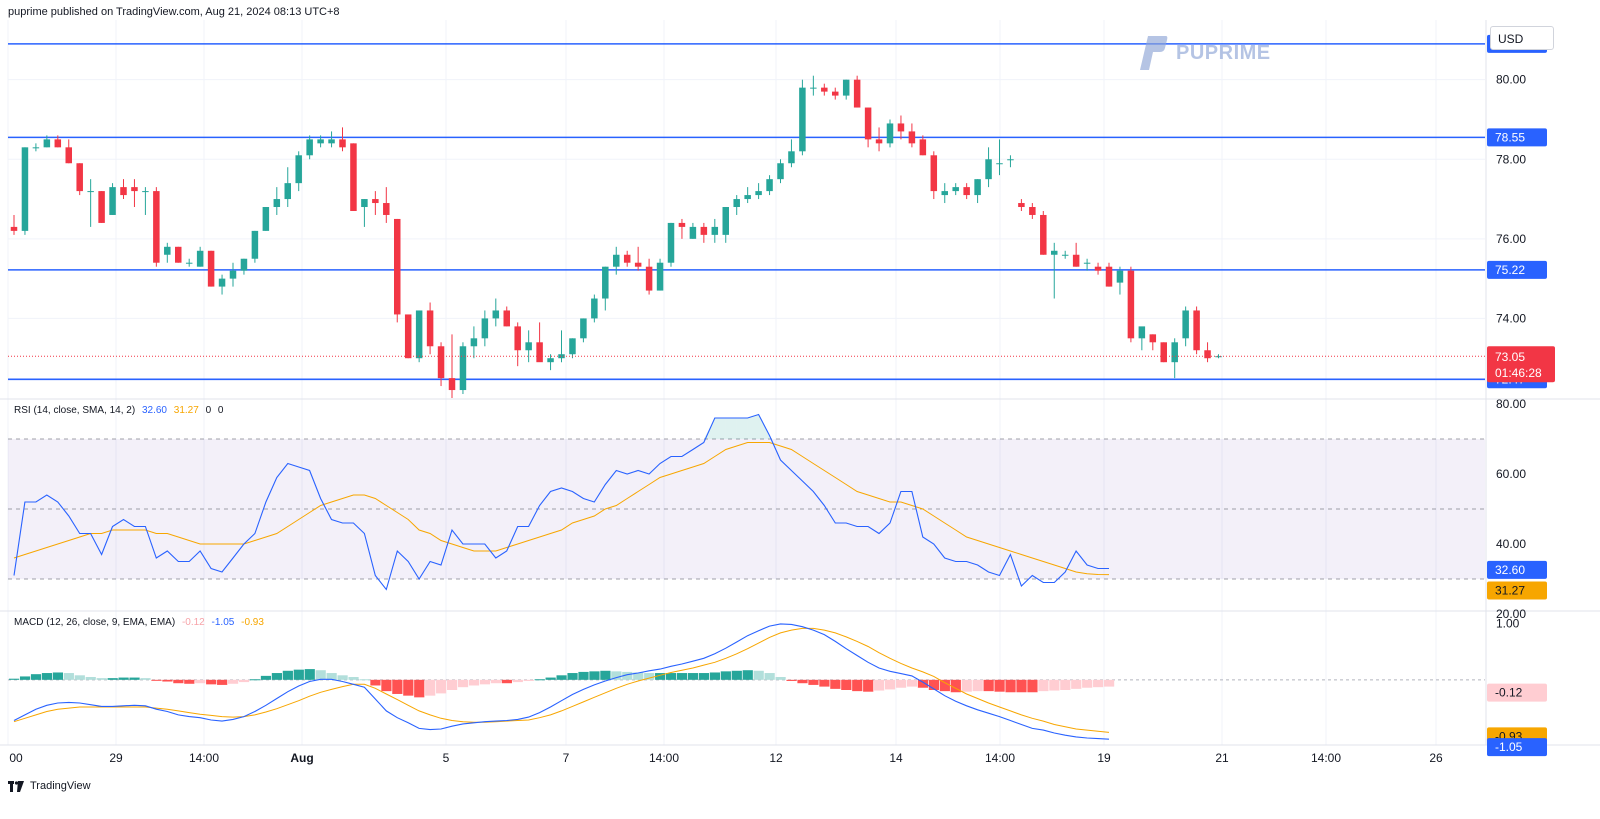  I want to click on macd-current-badge-bg, so click(1517, 747).